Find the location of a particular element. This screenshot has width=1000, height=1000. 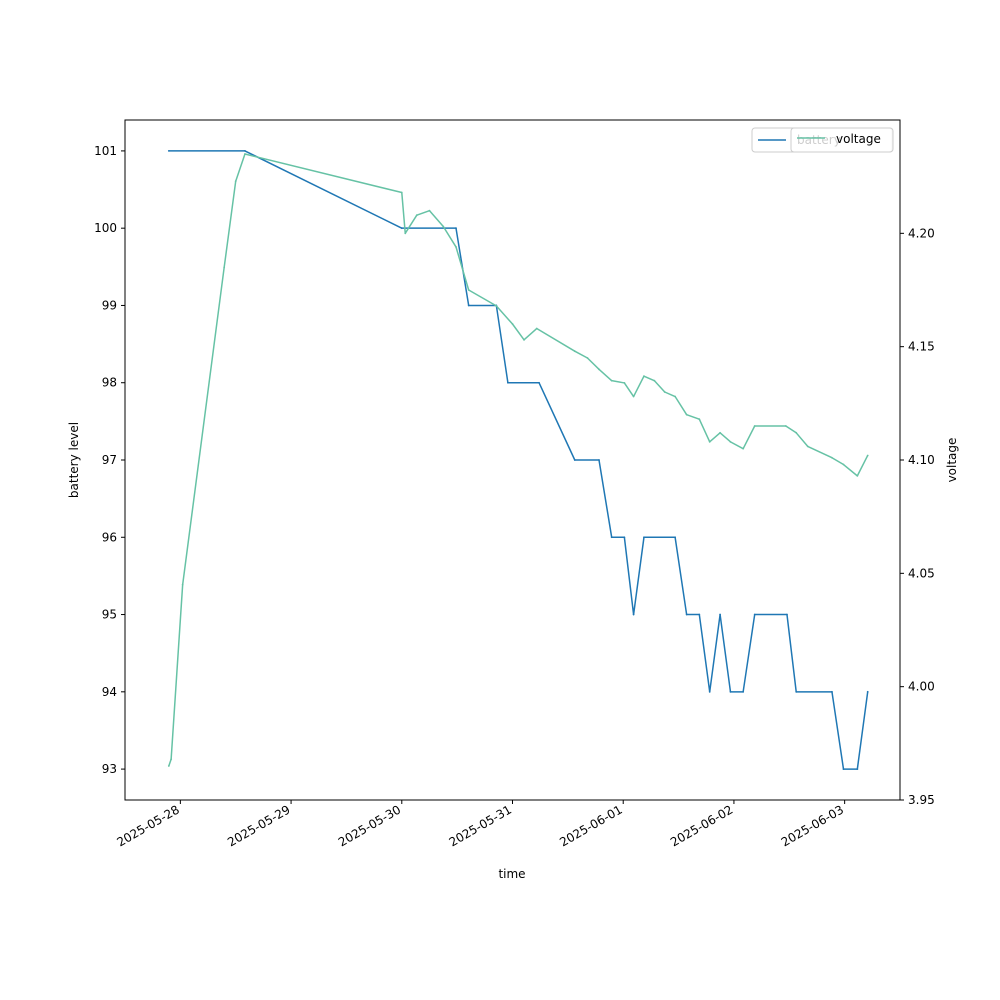

left-y-tick-label-8: 101 is located at coordinates (105, 151).